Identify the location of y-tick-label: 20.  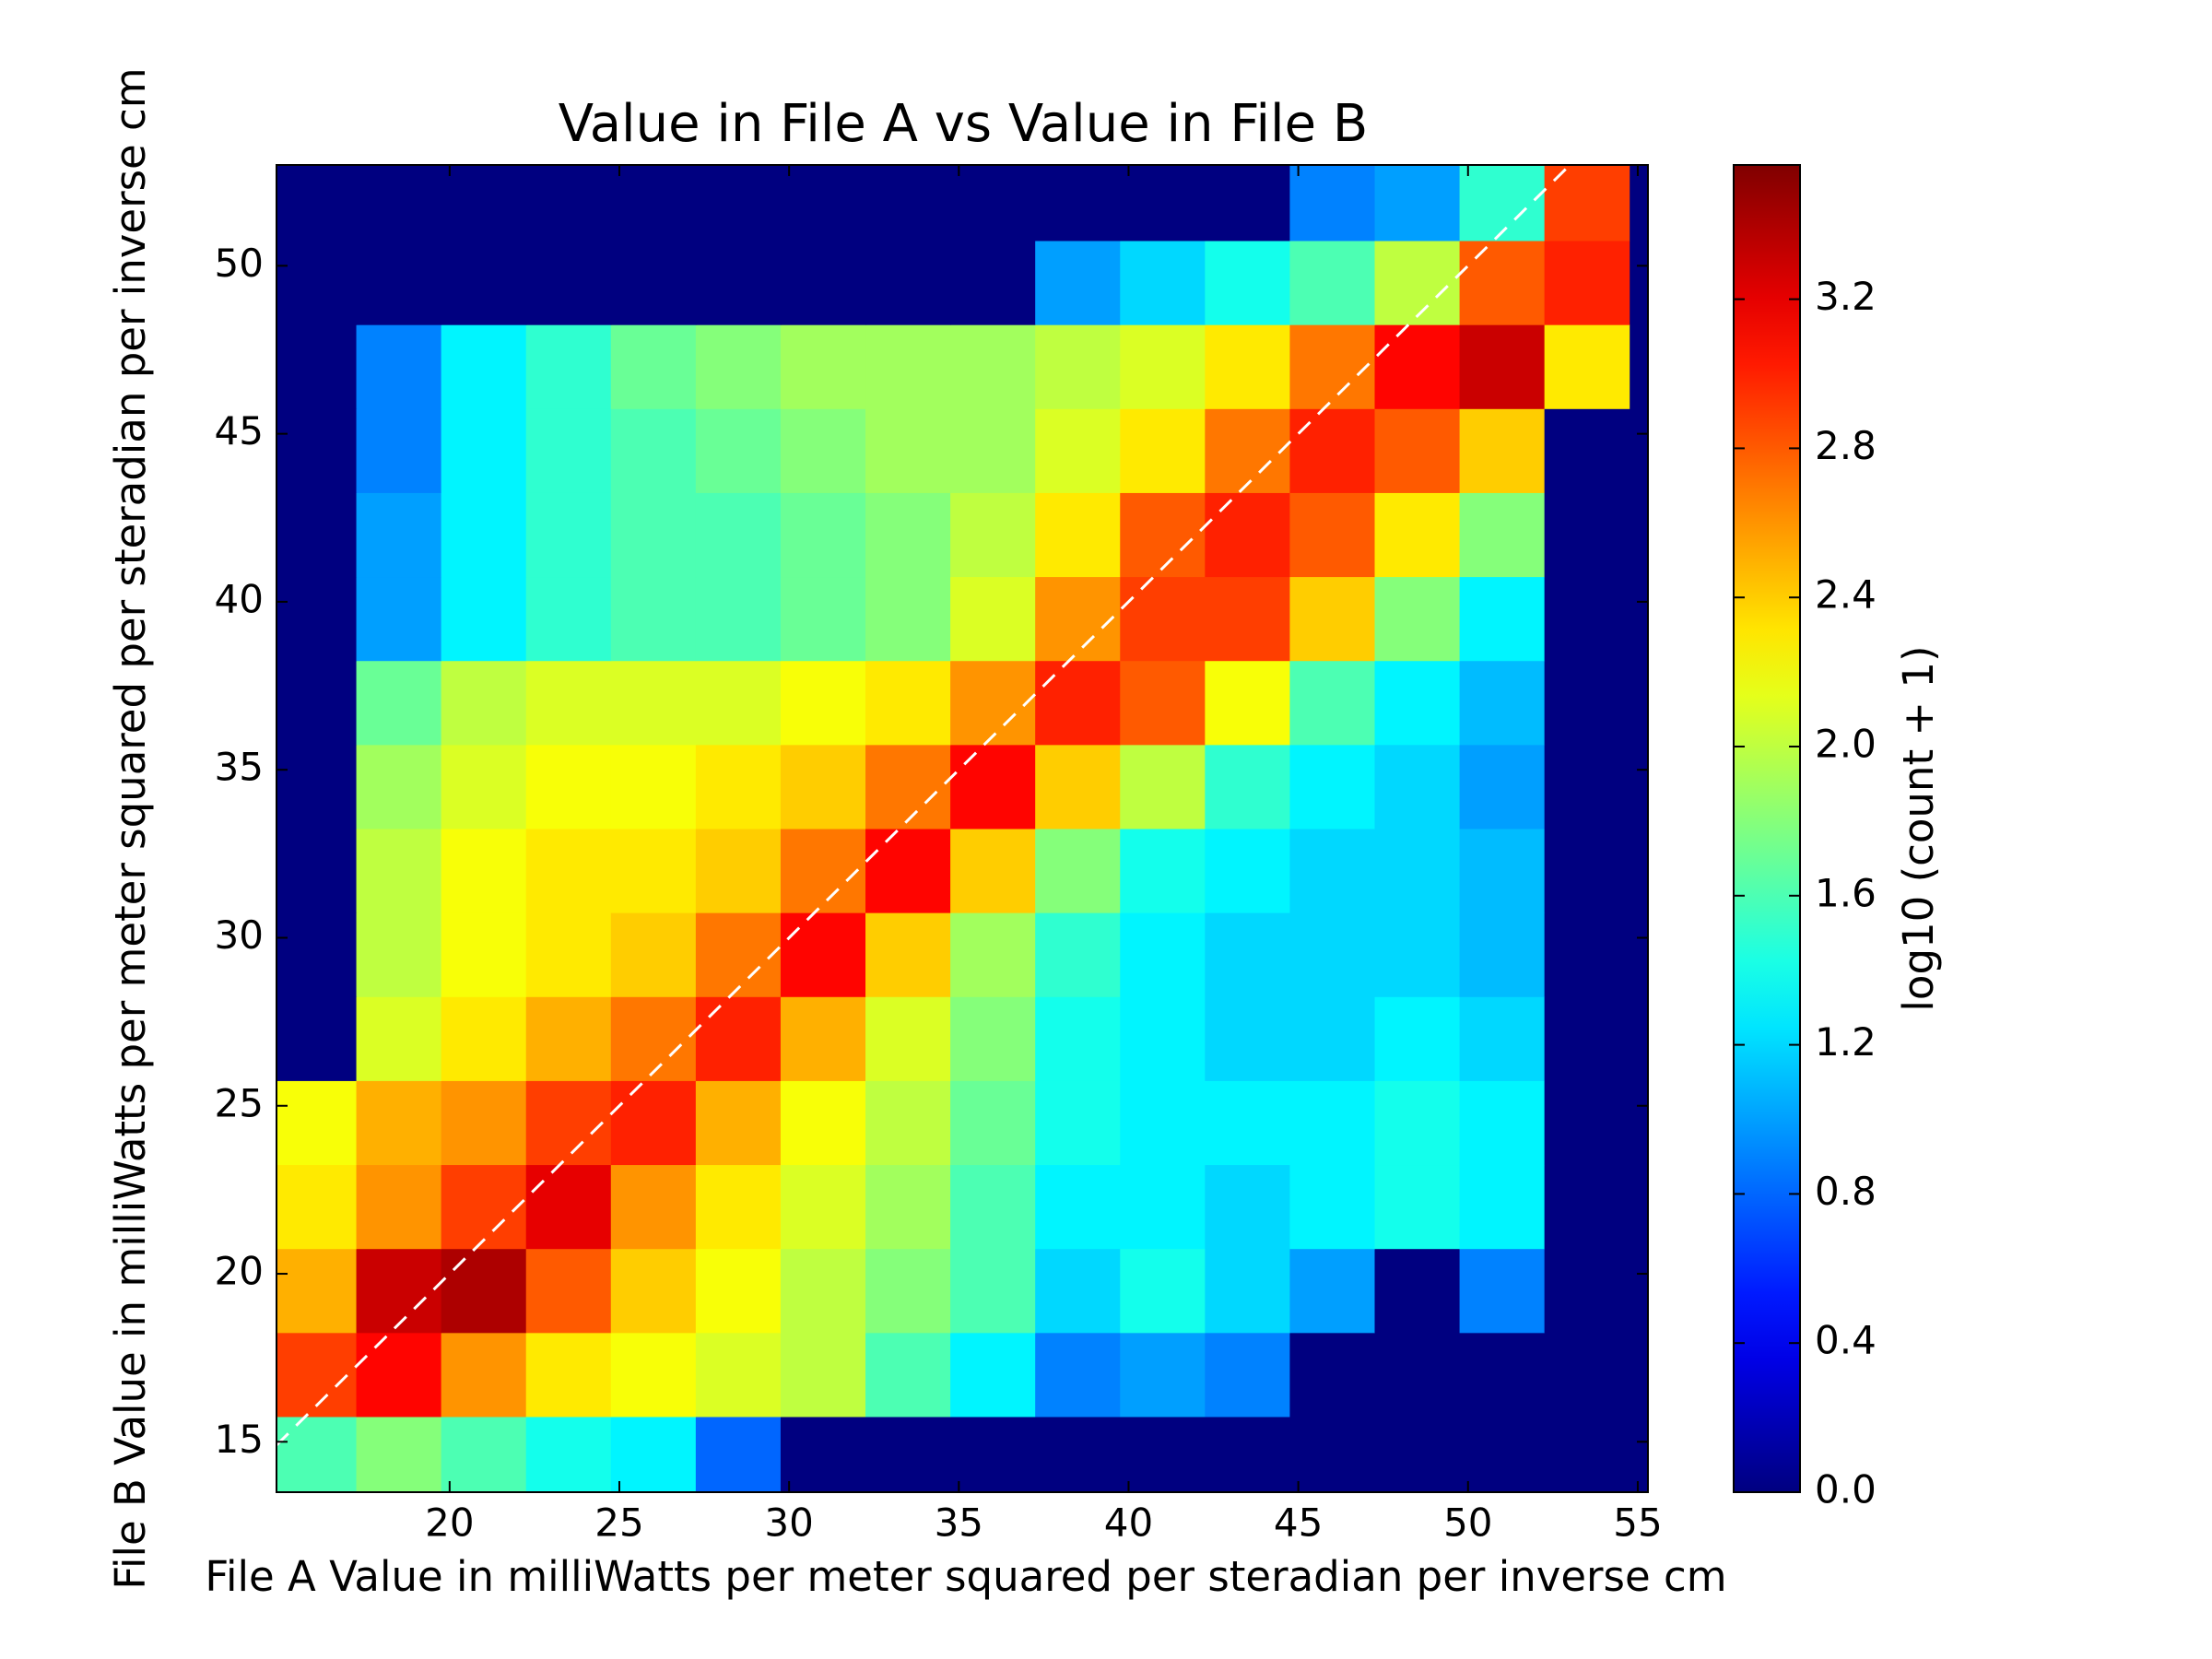
(239, 1271).